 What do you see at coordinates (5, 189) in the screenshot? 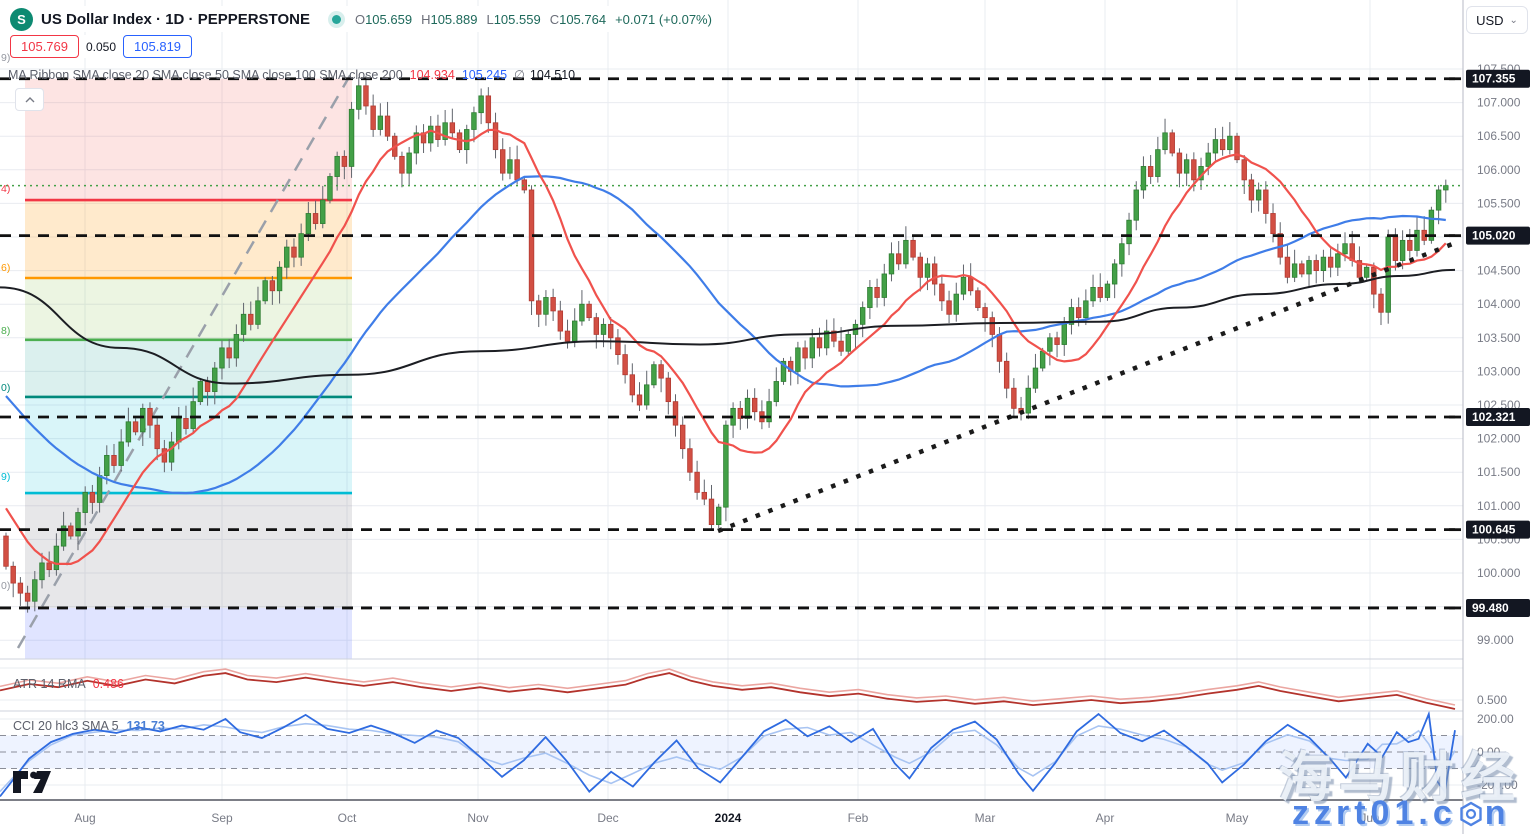
I see `svg-text: 4)` at bounding box center [5, 189].